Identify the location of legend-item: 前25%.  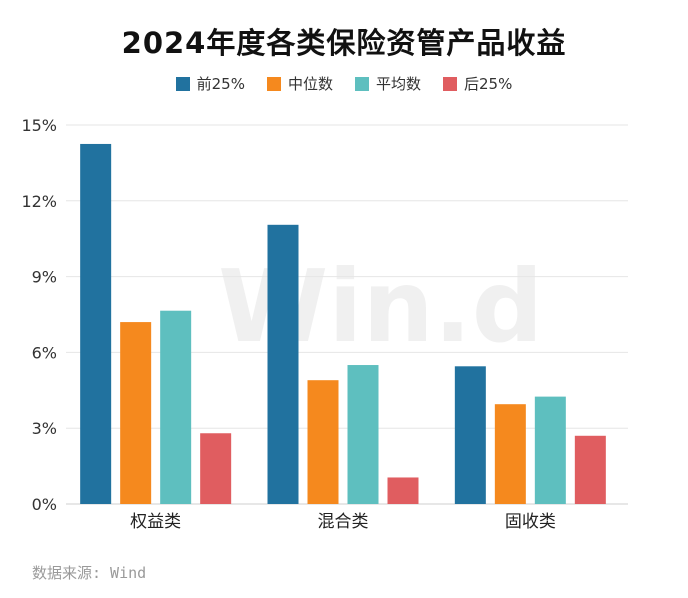
(210, 83).